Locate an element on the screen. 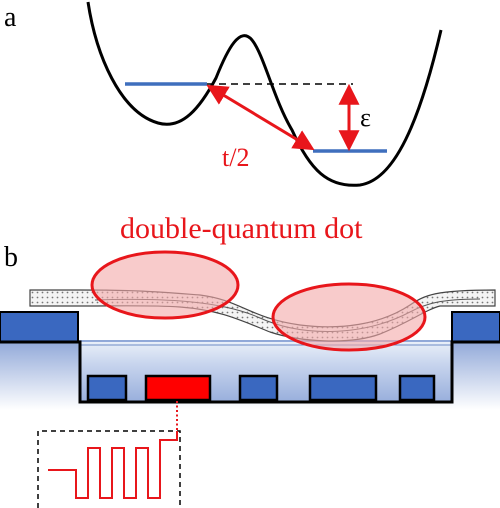 The image size is (500, 508). meander-resonator is located at coordinates (113, 465).